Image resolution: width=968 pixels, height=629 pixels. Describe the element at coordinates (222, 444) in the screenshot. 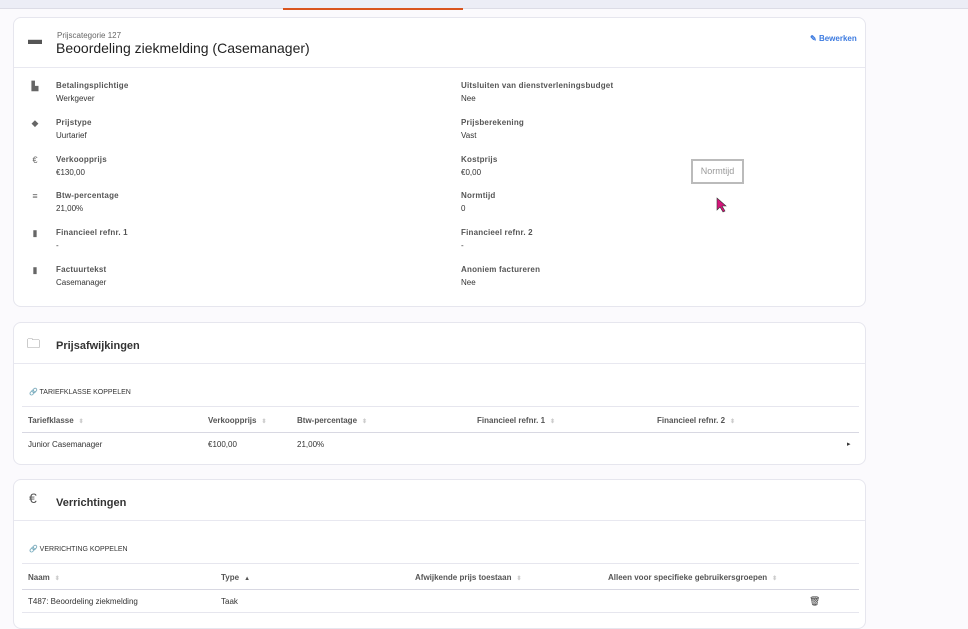

I see `table-cell: €100,00` at that location.